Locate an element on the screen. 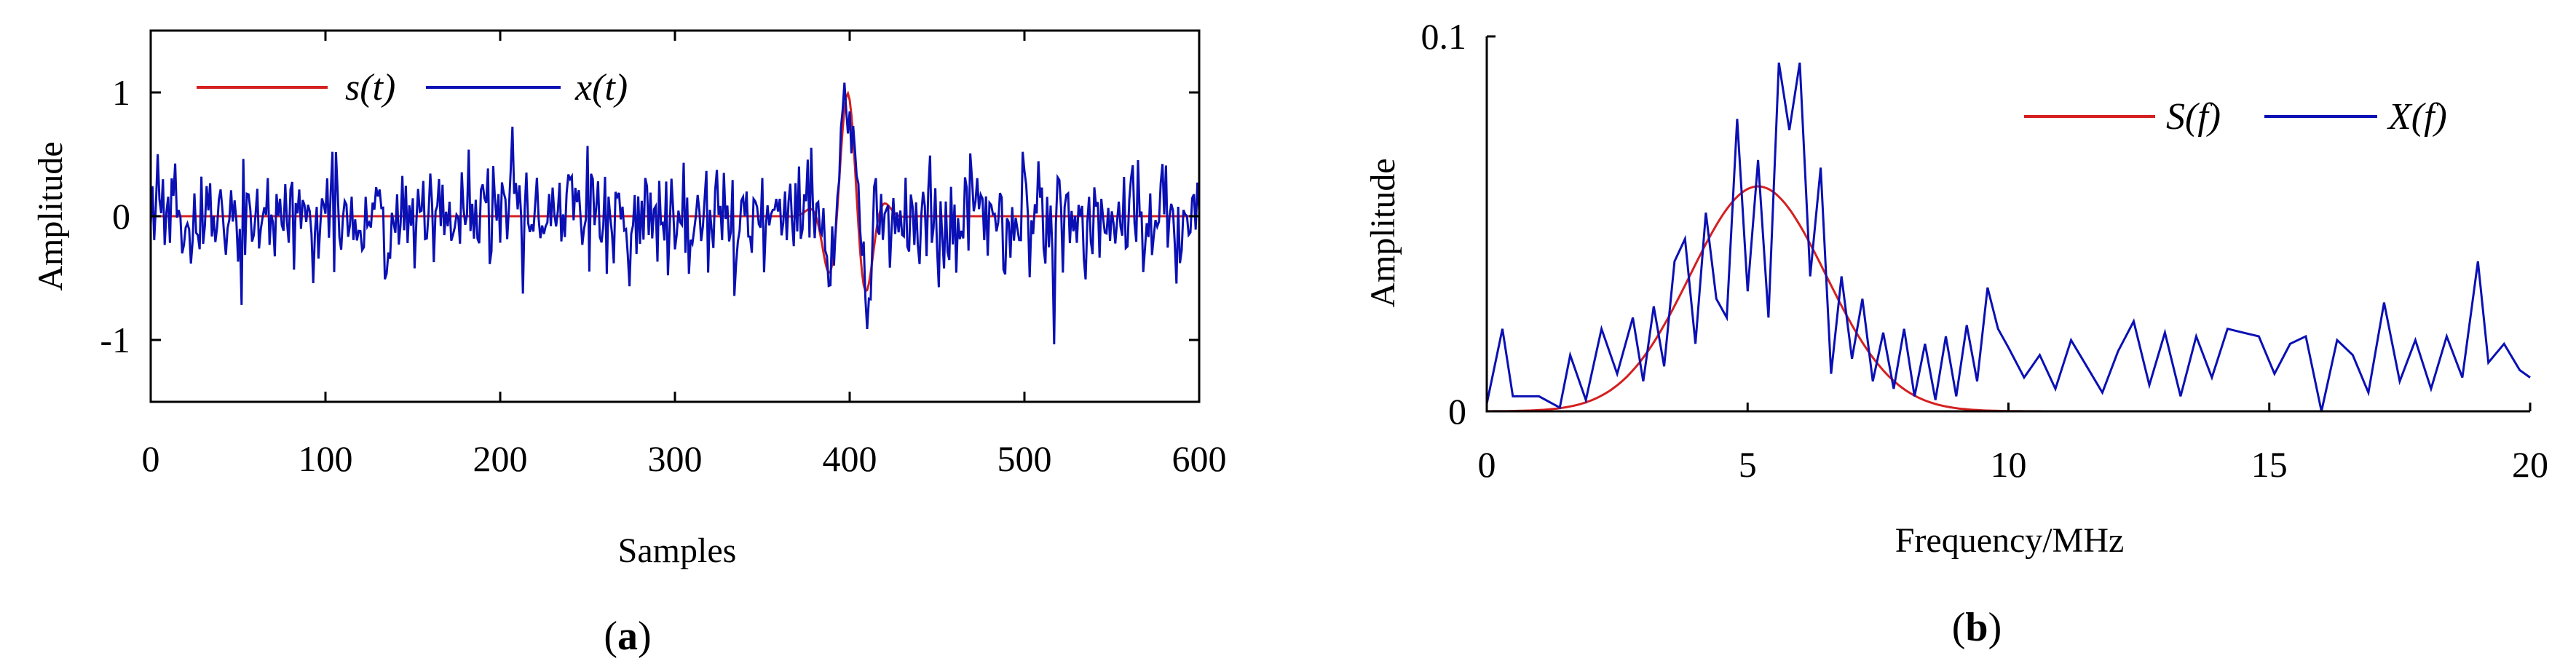 Image resolution: width=2576 pixels, height=669 pixels. chart-b-panel-label: (b) is located at coordinates (1977, 627).